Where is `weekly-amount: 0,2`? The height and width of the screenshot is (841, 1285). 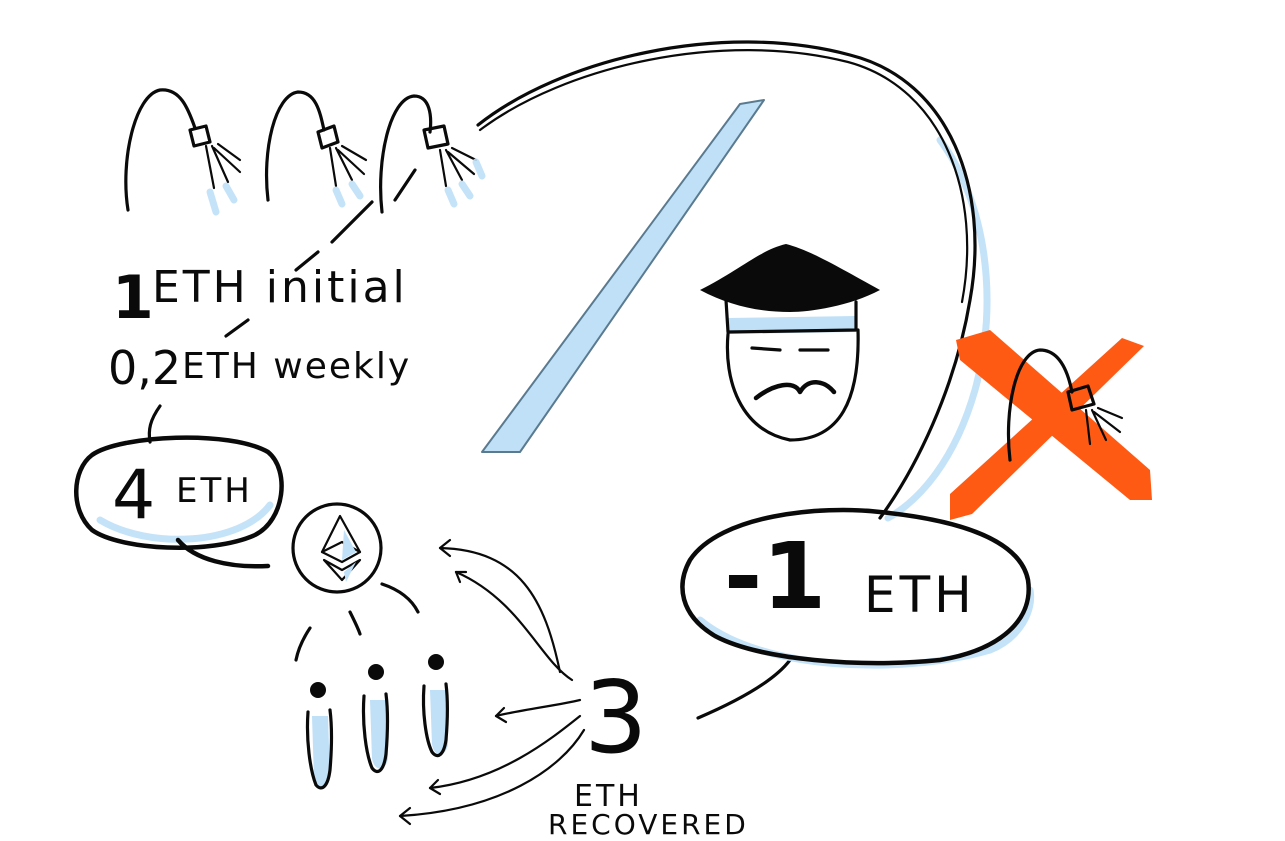
weekly-amount: 0,2 is located at coordinates (144, 368).